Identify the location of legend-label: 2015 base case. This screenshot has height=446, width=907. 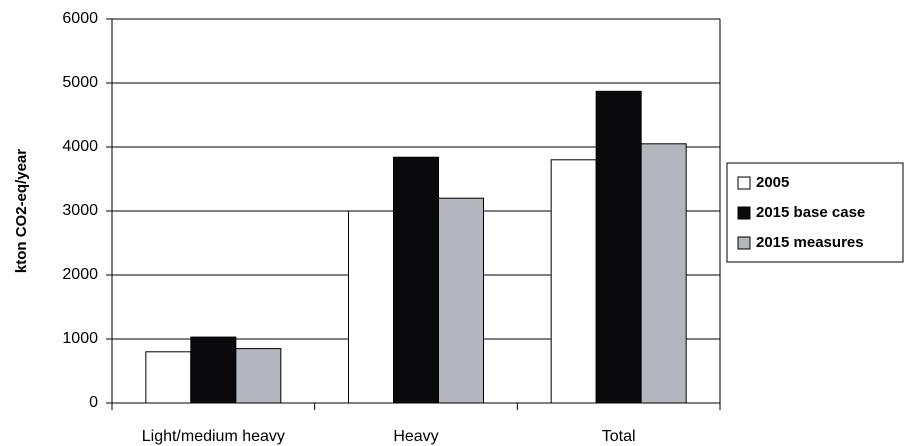
(810, 212).